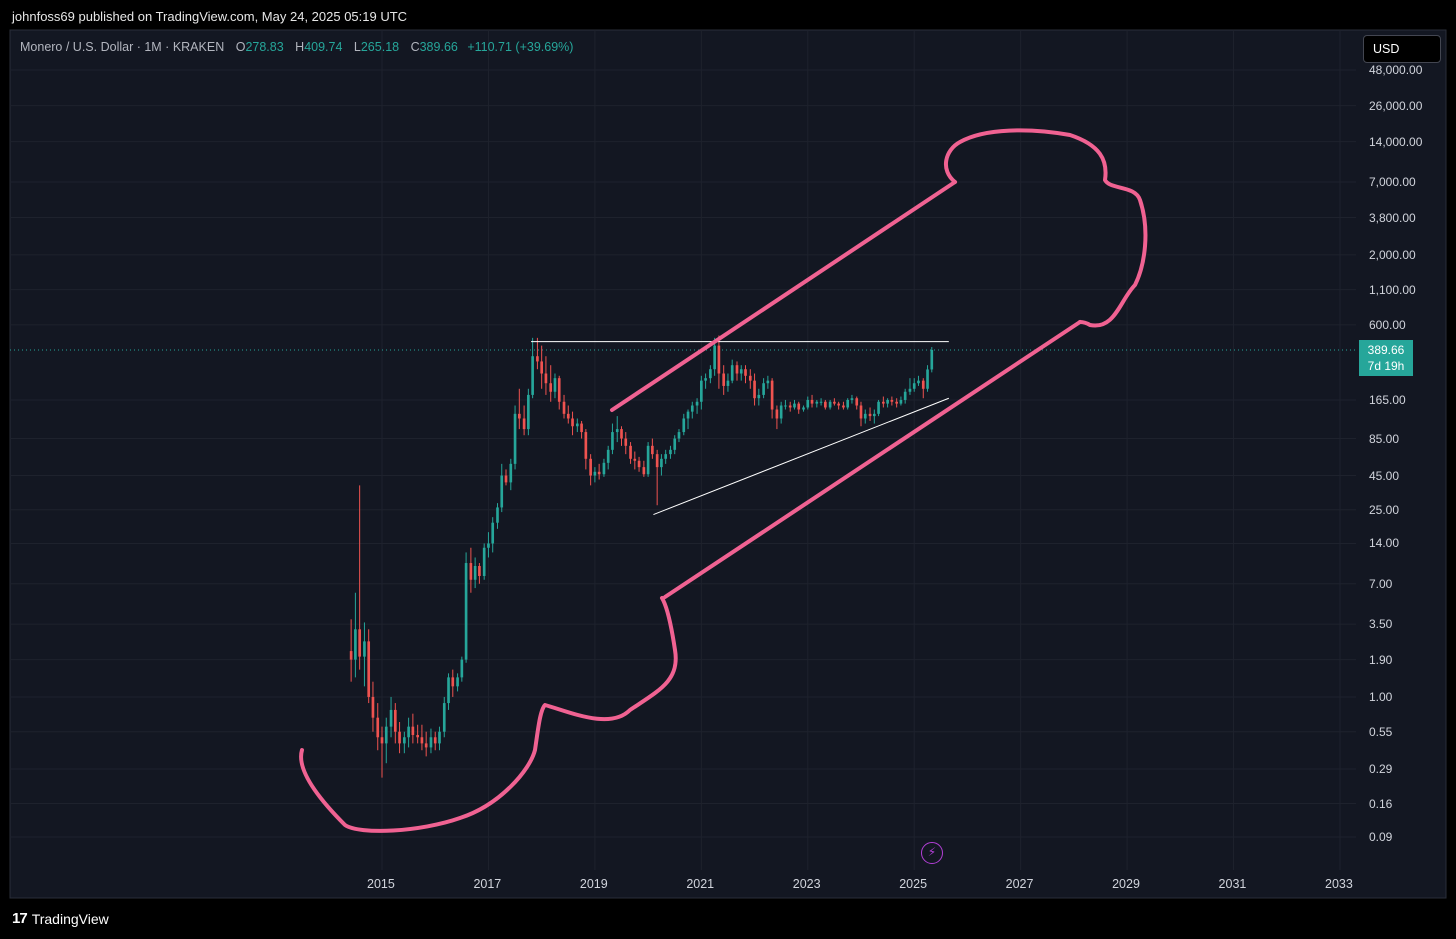 Image resolution: width=1456 pixels, height=939 pixels. I want to click on low-label: L, so click(357, 47).